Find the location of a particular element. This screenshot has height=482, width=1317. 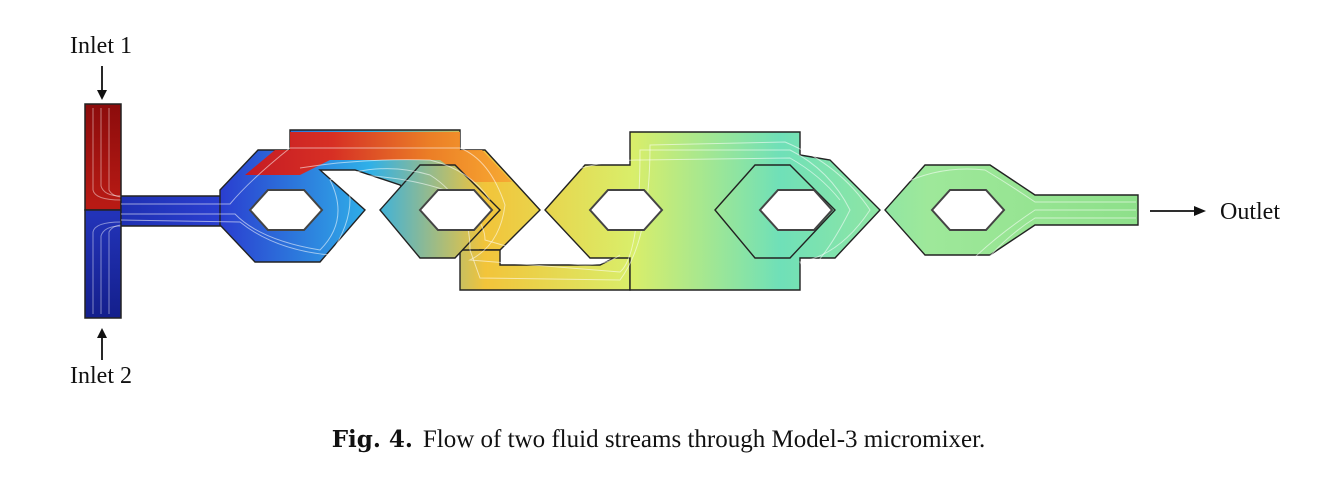

inlet-2-arrow-icon is located at coordinates (102, 344).